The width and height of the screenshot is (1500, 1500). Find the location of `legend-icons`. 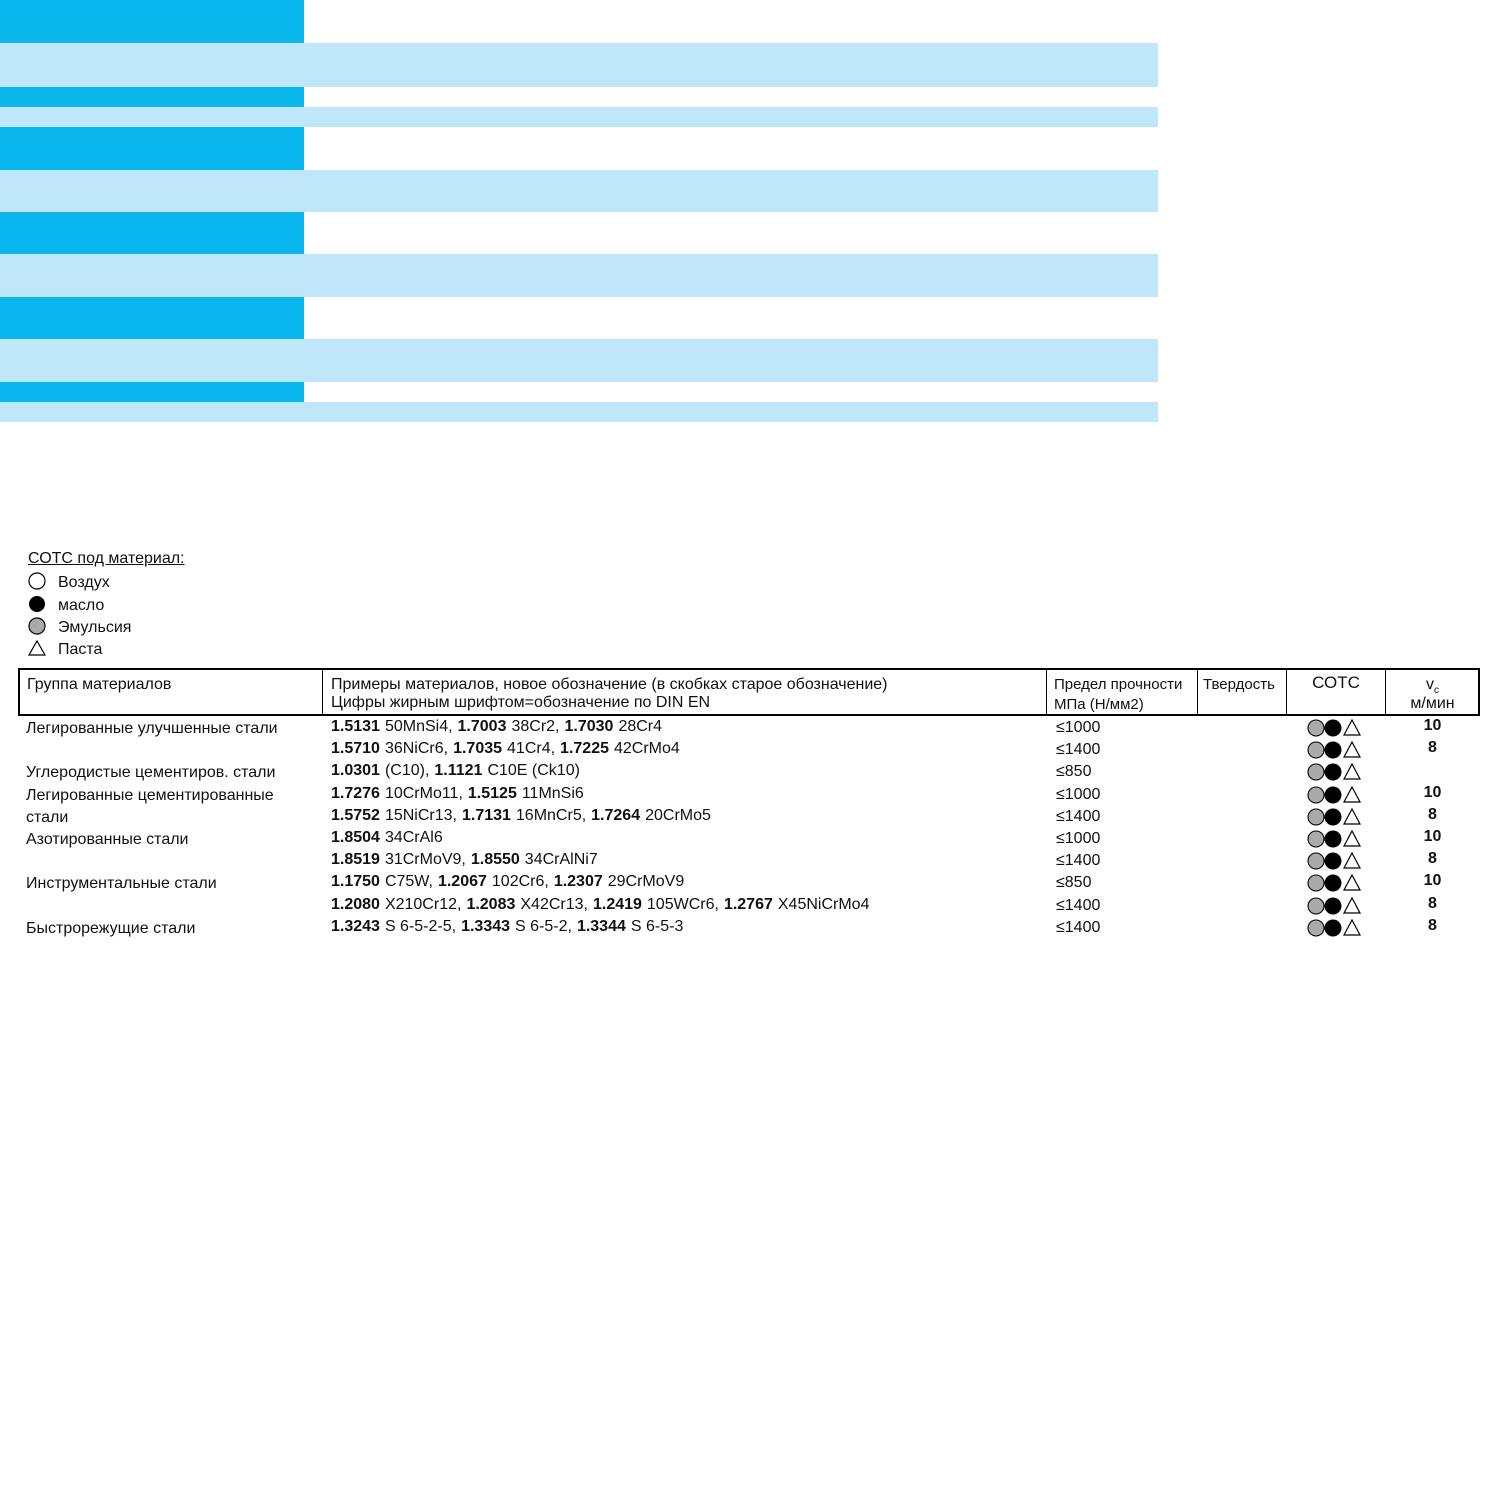

legend-icons is located at coordinates (37, 614).